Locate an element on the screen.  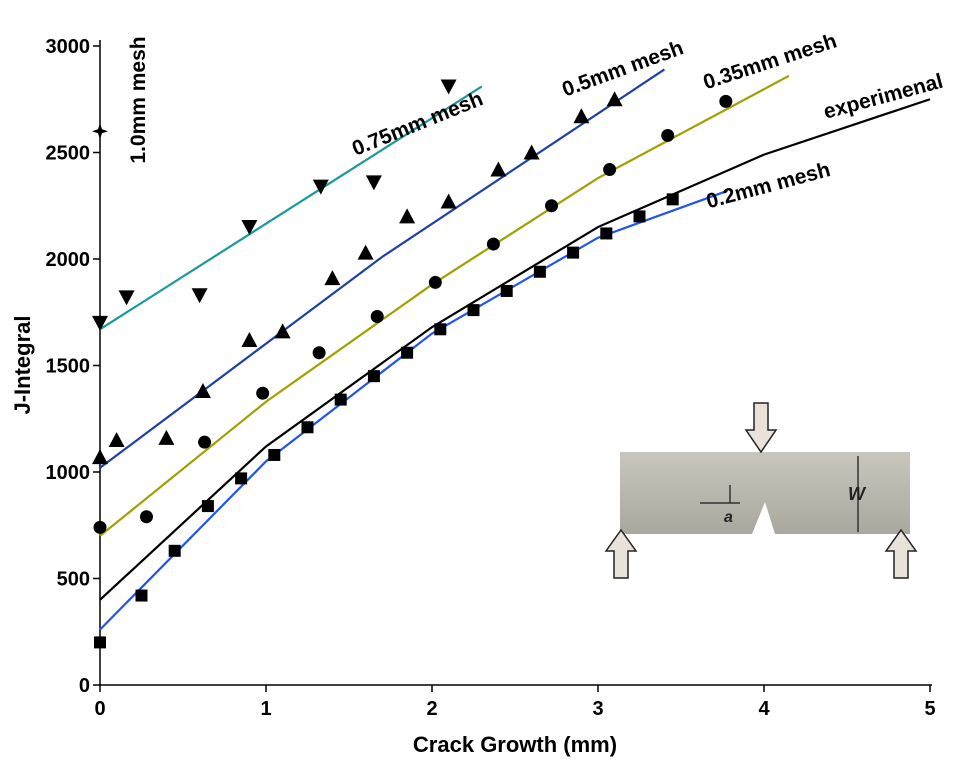
y-tick-label: 1000 is located at coordinates (68, 473).